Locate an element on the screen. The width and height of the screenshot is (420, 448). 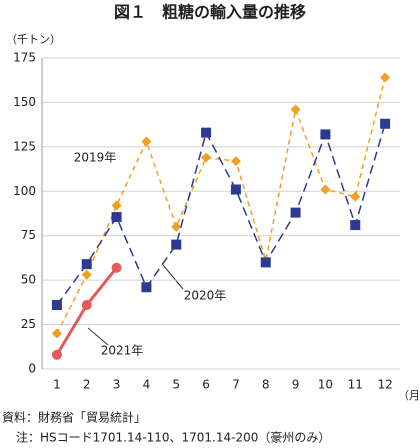
x-tick-label: 5 is located at coordinates (176, 385).